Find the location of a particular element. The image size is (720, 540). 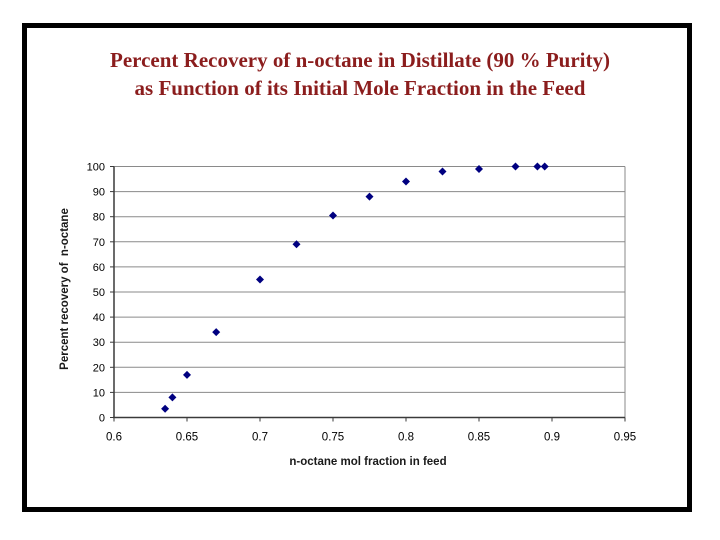

y-tick-label: 20 is located at coordinates (99, 368).